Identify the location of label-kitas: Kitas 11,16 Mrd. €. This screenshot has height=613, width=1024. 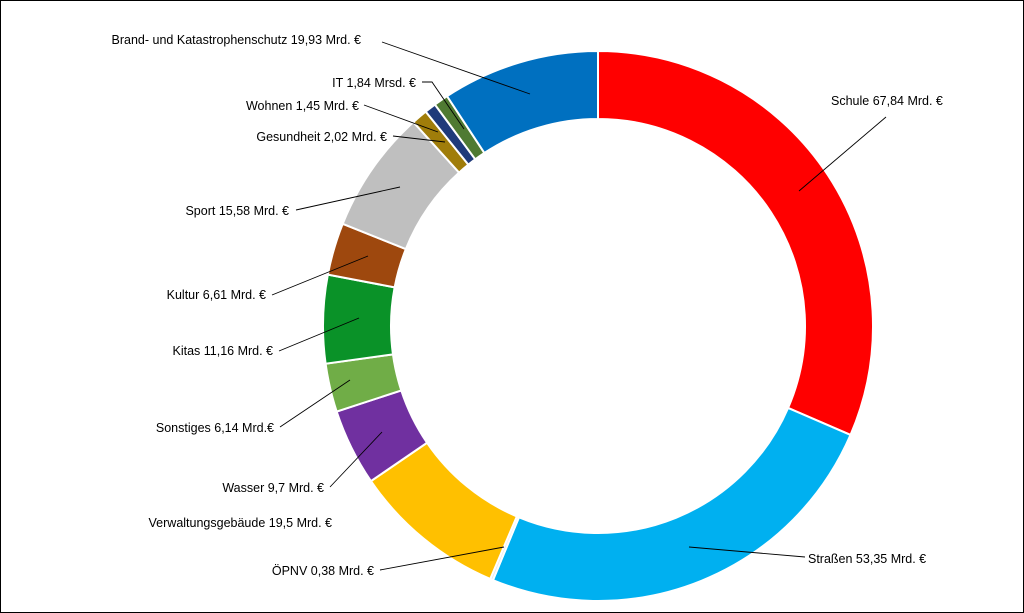
(222, 351).